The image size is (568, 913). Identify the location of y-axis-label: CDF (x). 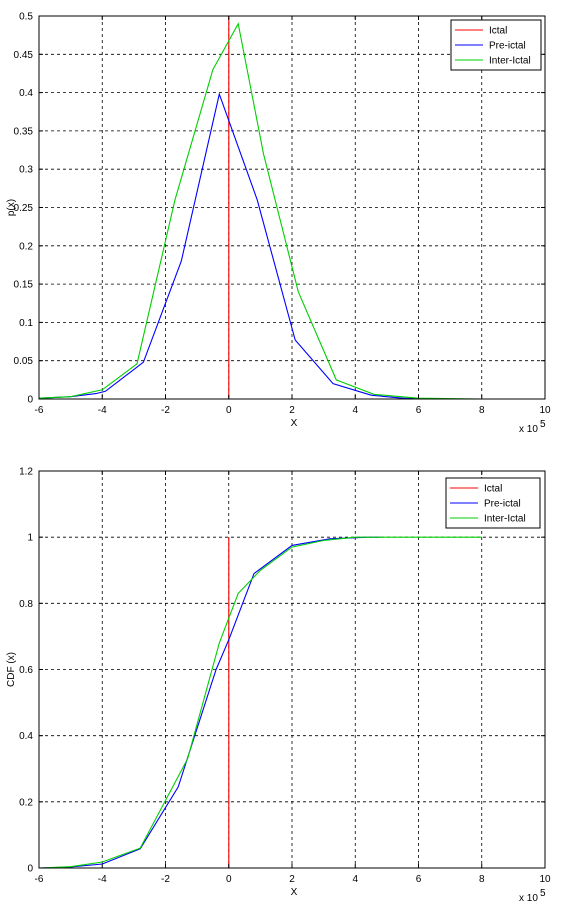
(11, 669).